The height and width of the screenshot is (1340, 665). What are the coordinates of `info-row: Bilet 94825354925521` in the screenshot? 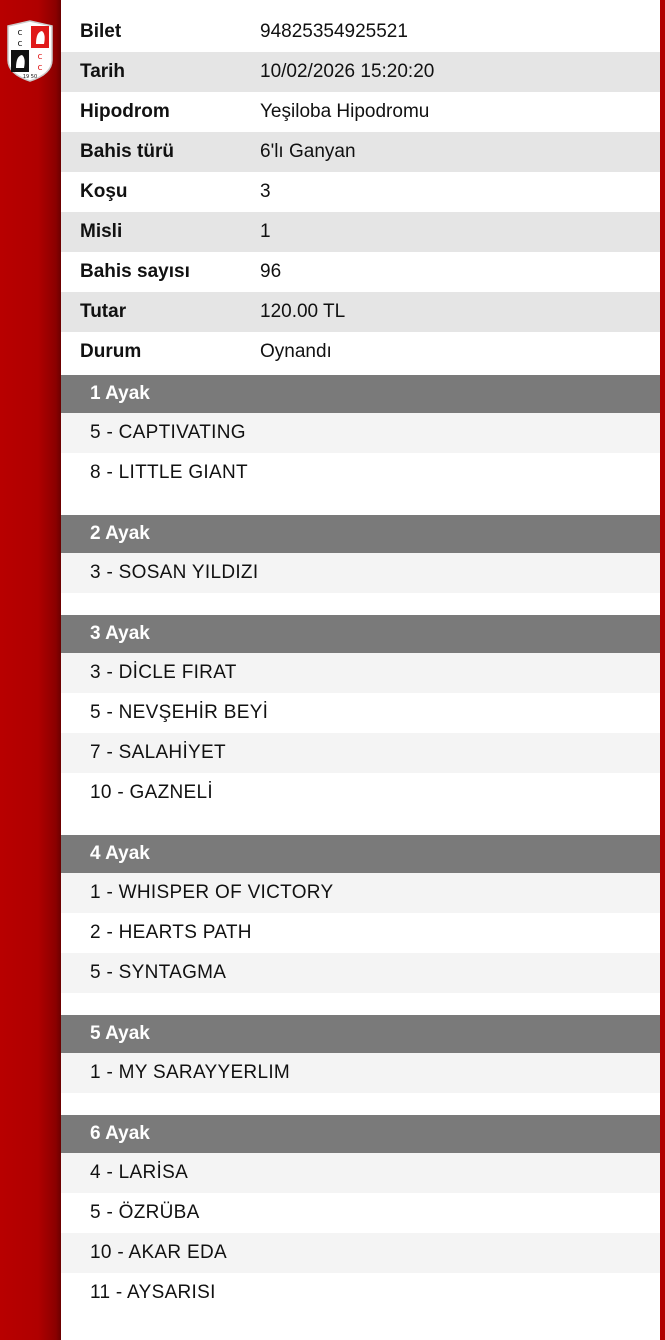 It's located at (360, 32).